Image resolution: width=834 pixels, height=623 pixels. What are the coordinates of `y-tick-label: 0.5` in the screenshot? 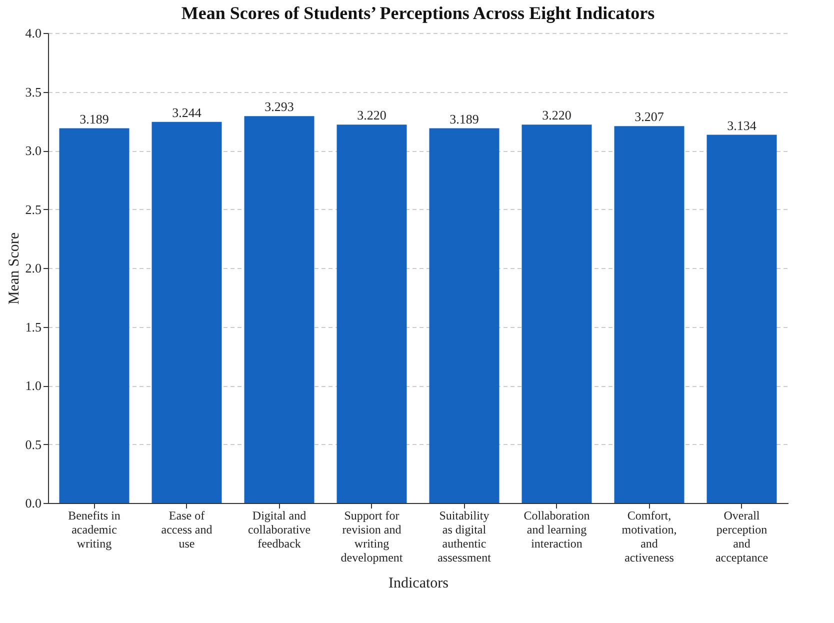 It's located at (33, 444).